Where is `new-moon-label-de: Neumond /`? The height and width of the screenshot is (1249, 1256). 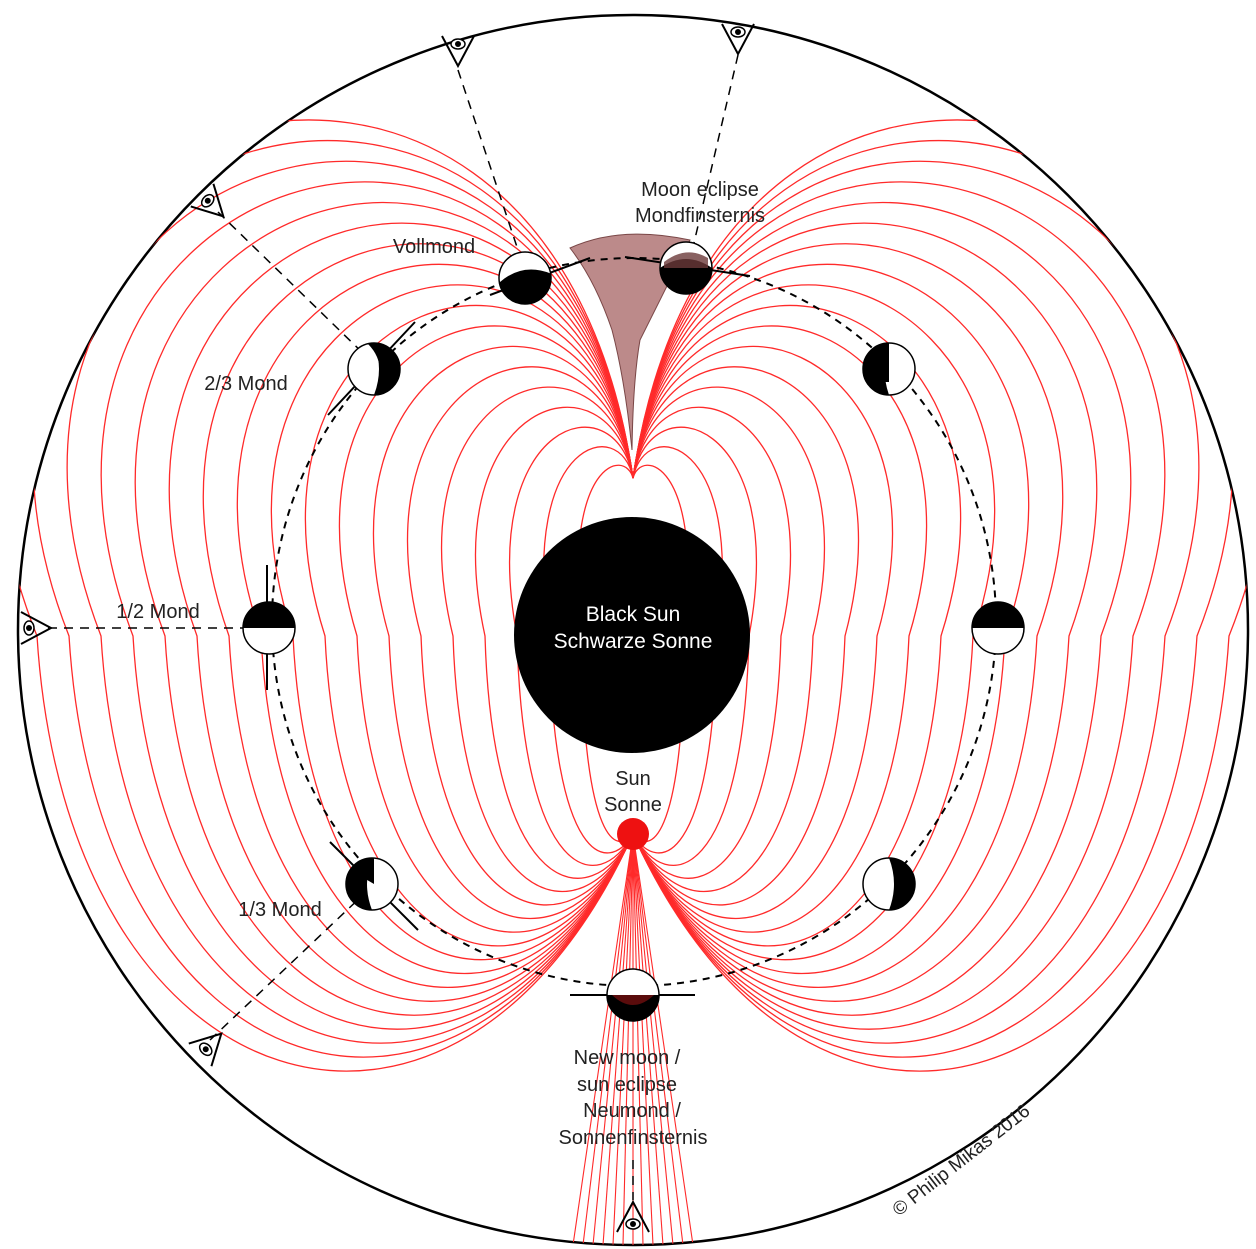 new-moon-label-de: Neumond / is located at coordinates (632, 1111).